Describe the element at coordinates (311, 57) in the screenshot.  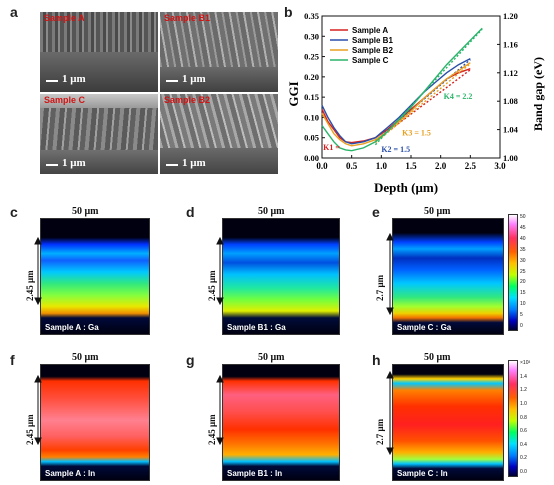
I see `y-tick-label: 0.25` at that location.